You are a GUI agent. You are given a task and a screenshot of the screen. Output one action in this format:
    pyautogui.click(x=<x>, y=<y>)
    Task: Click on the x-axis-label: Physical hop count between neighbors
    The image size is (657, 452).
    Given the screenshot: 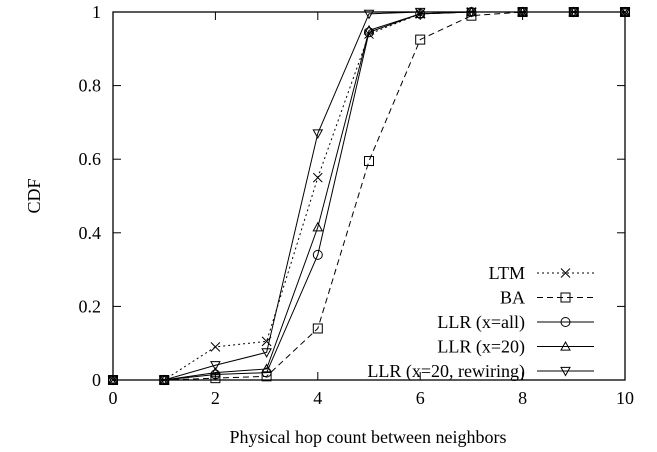 What is the action you would take?
    pyautogui.click(x=368, y=437)
    